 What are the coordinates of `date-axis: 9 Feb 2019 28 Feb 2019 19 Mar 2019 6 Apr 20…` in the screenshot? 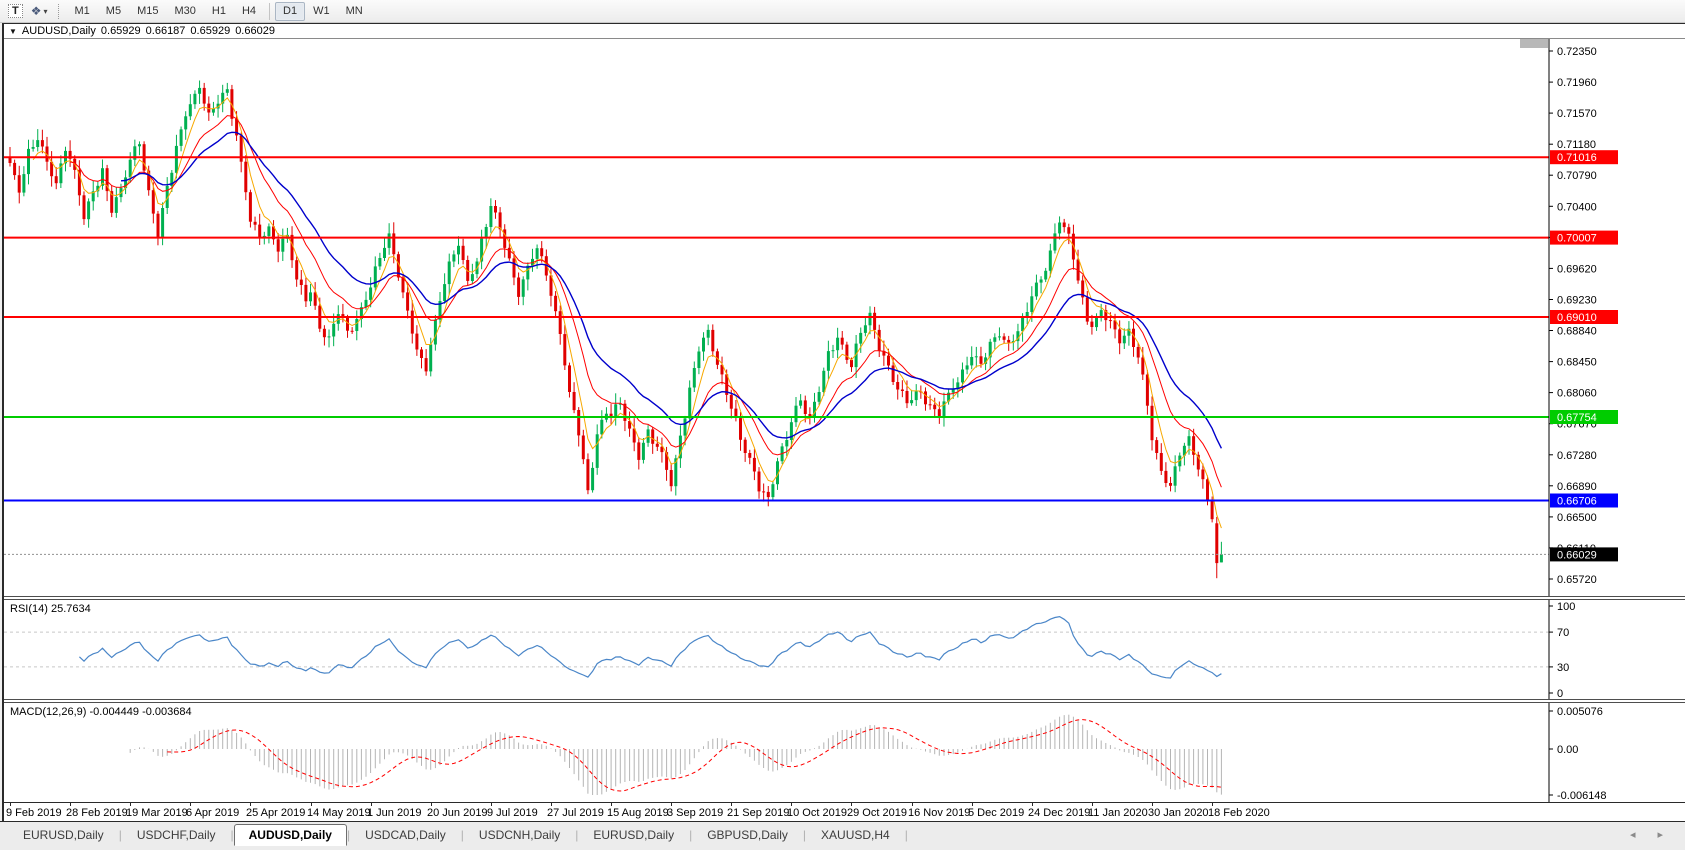 It's located at (844, 811).